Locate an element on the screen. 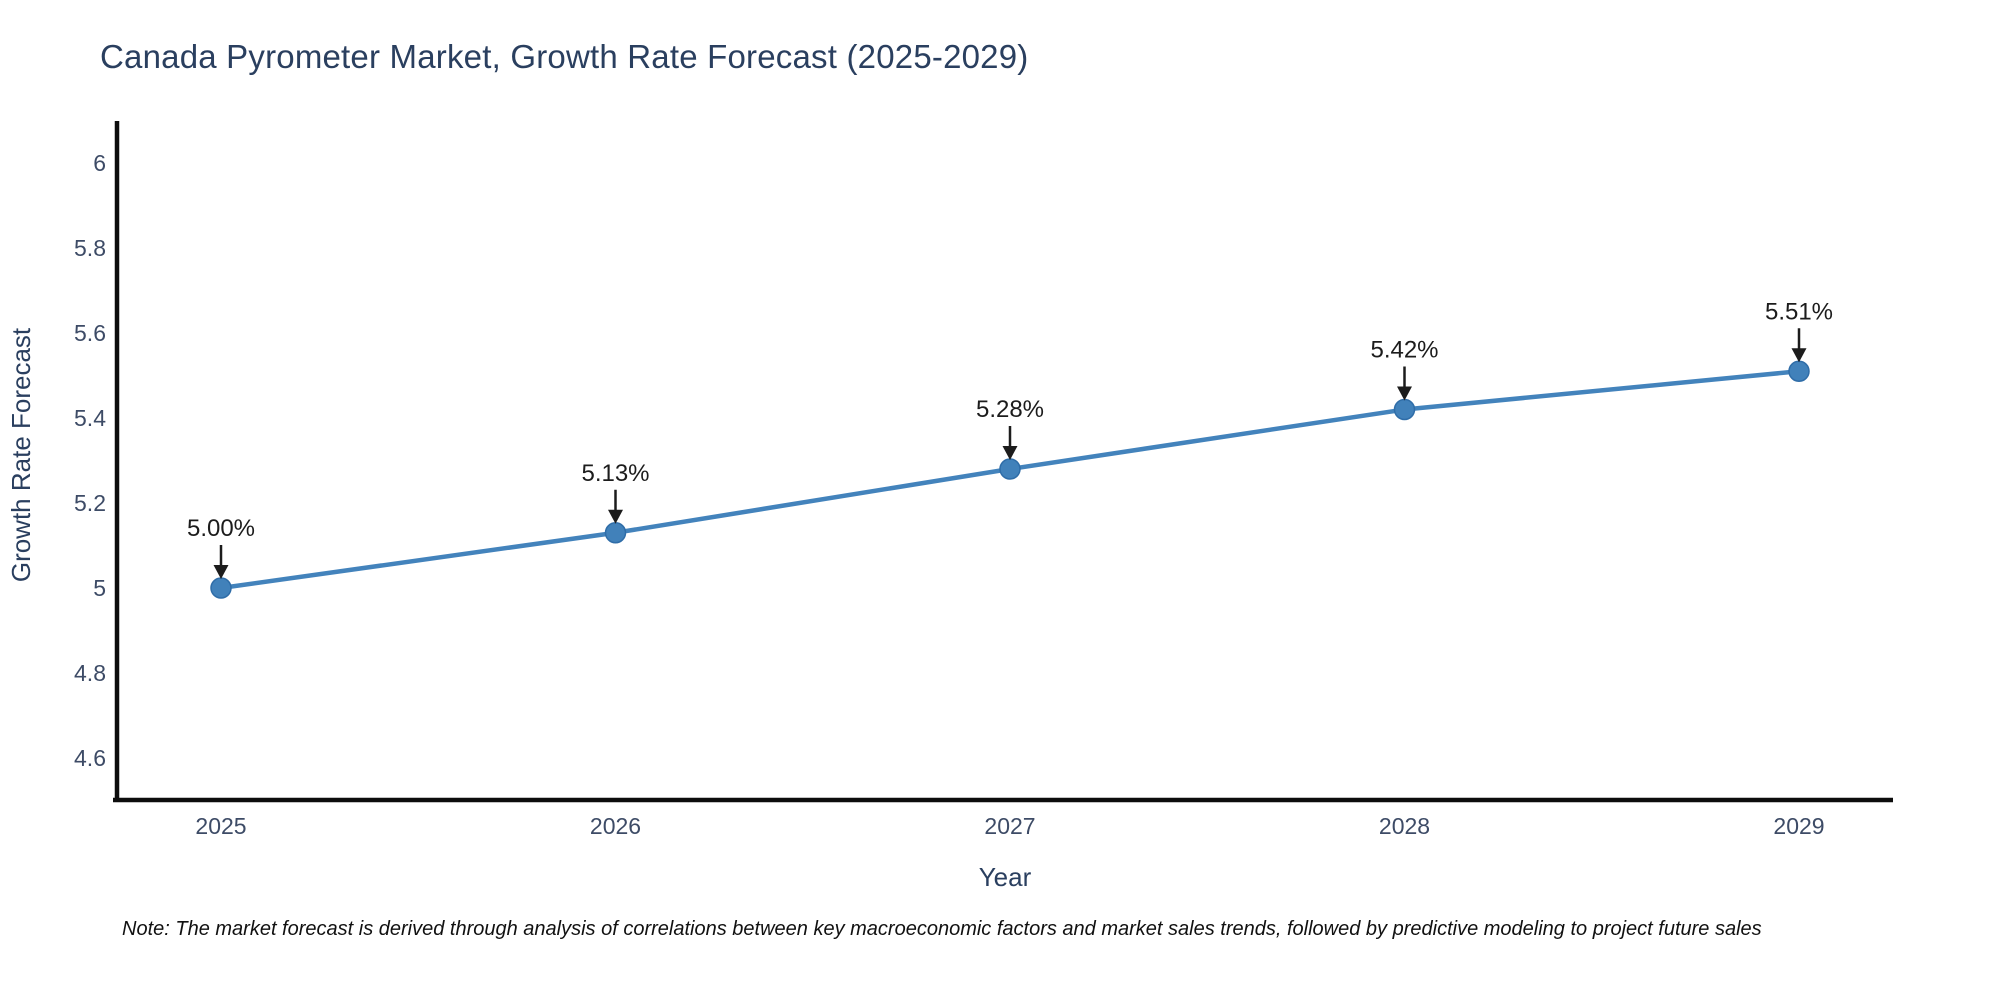 Image resolution: width=2000 pixels, height=1000 pixels. point-value-label: 5.51% is located at coordinates (1799, 311).